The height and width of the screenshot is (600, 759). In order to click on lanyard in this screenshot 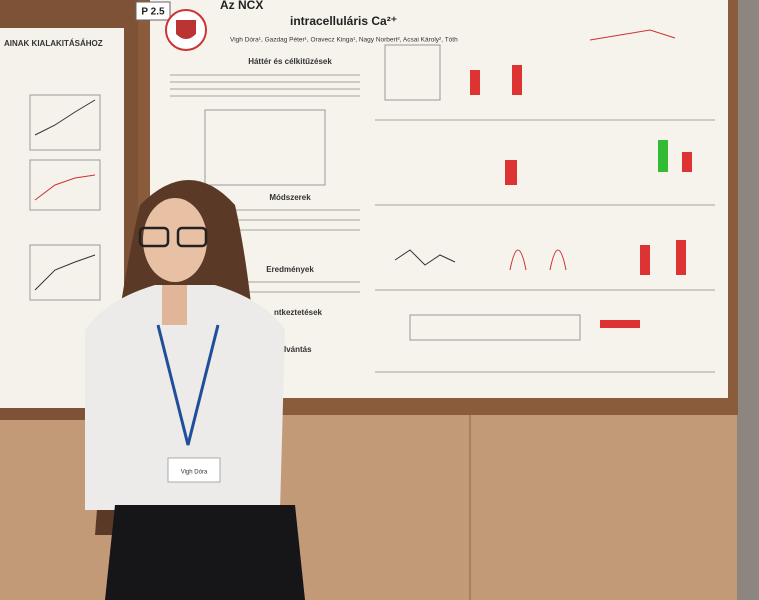, I will do `click(188, 385)`.